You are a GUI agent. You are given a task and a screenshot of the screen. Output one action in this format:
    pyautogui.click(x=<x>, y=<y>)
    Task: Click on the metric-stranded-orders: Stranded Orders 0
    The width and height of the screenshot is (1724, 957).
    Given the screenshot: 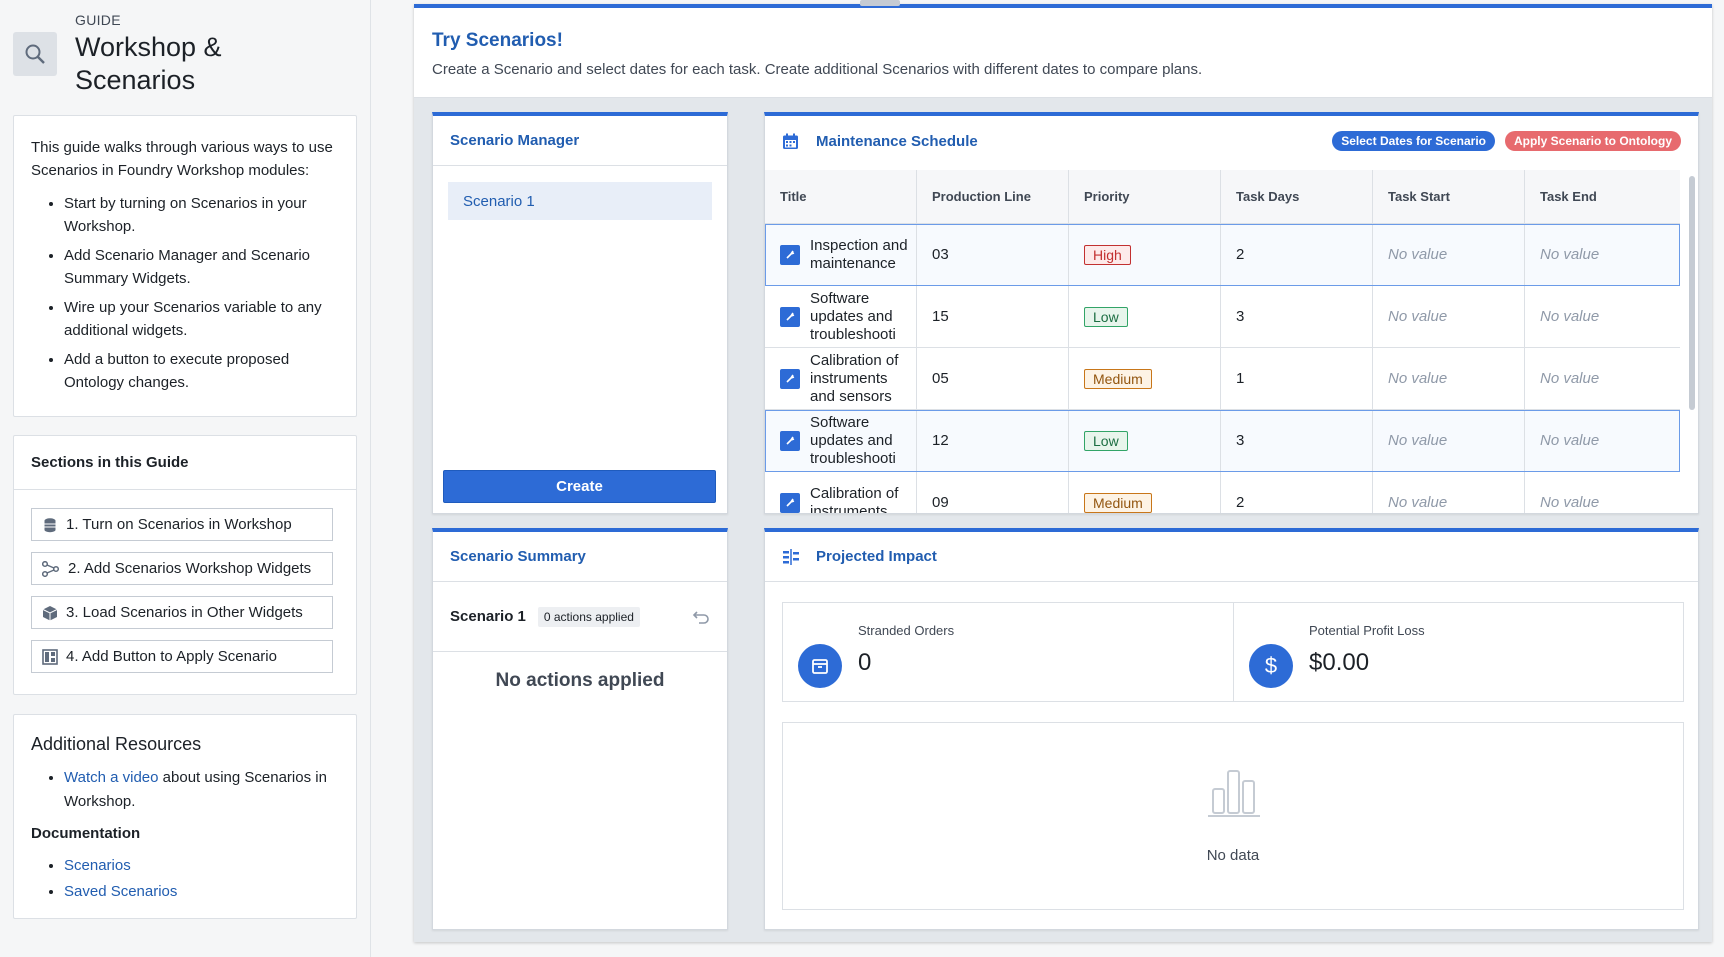 What is the action you would take?
    pyautogui.click(x=1008, y=652)
    